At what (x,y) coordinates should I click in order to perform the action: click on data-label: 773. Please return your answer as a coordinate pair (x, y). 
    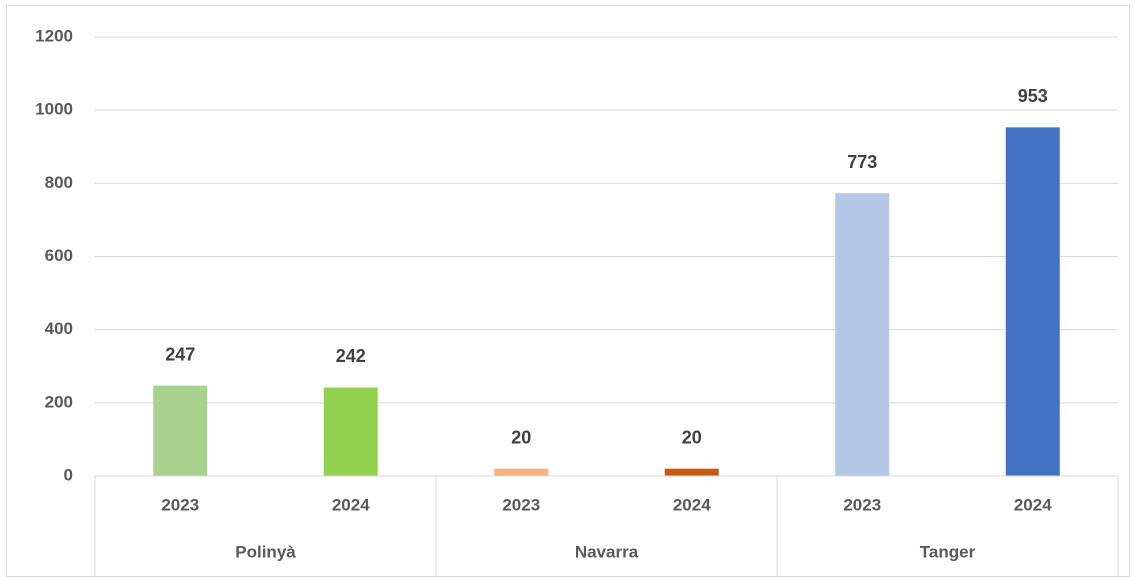
    Looking at the image, I should click on (862, 162).